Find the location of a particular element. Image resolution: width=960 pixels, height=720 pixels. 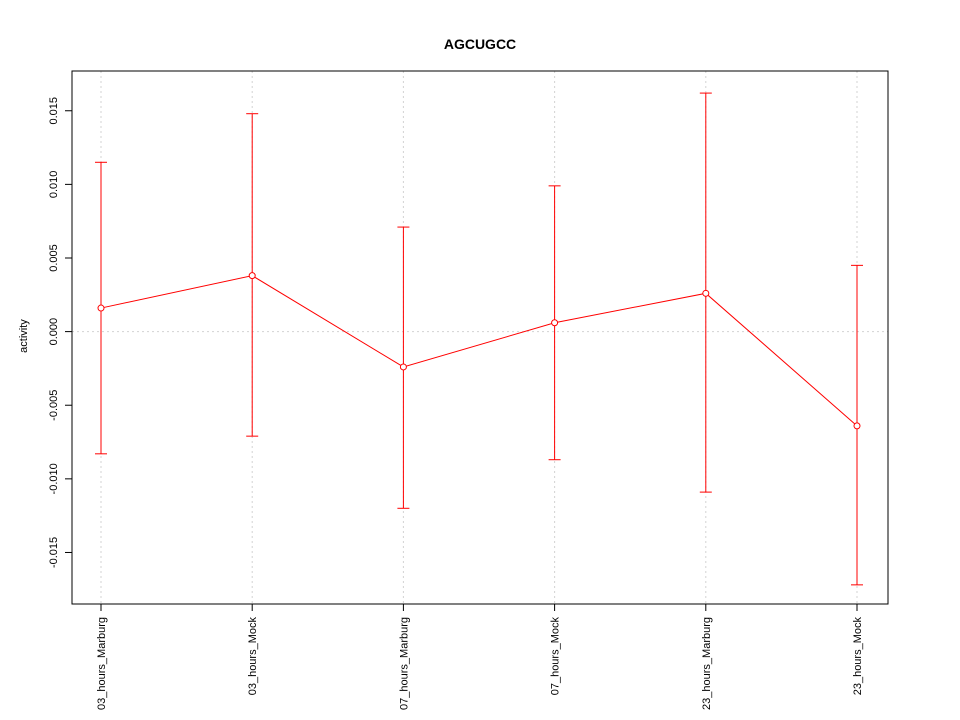

y-tick-label: 0.010 is located at coordinates (54, 185).